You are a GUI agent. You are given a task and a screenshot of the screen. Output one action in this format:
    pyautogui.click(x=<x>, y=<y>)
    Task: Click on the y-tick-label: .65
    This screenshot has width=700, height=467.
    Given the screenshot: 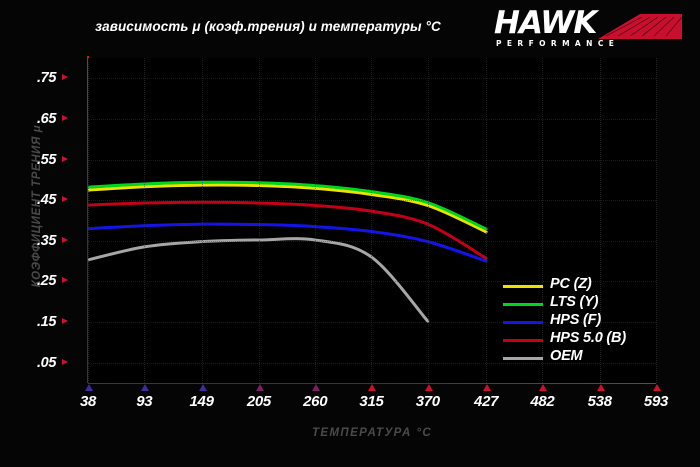 What is the action you would take?
    pyautogui.click(x=46, y=118)
    